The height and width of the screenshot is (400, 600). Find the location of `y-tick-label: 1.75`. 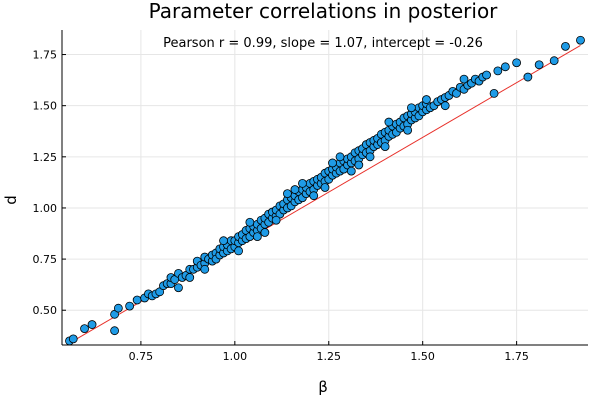

y-tick-label: 1.75 is located at coordinates (45, 55).